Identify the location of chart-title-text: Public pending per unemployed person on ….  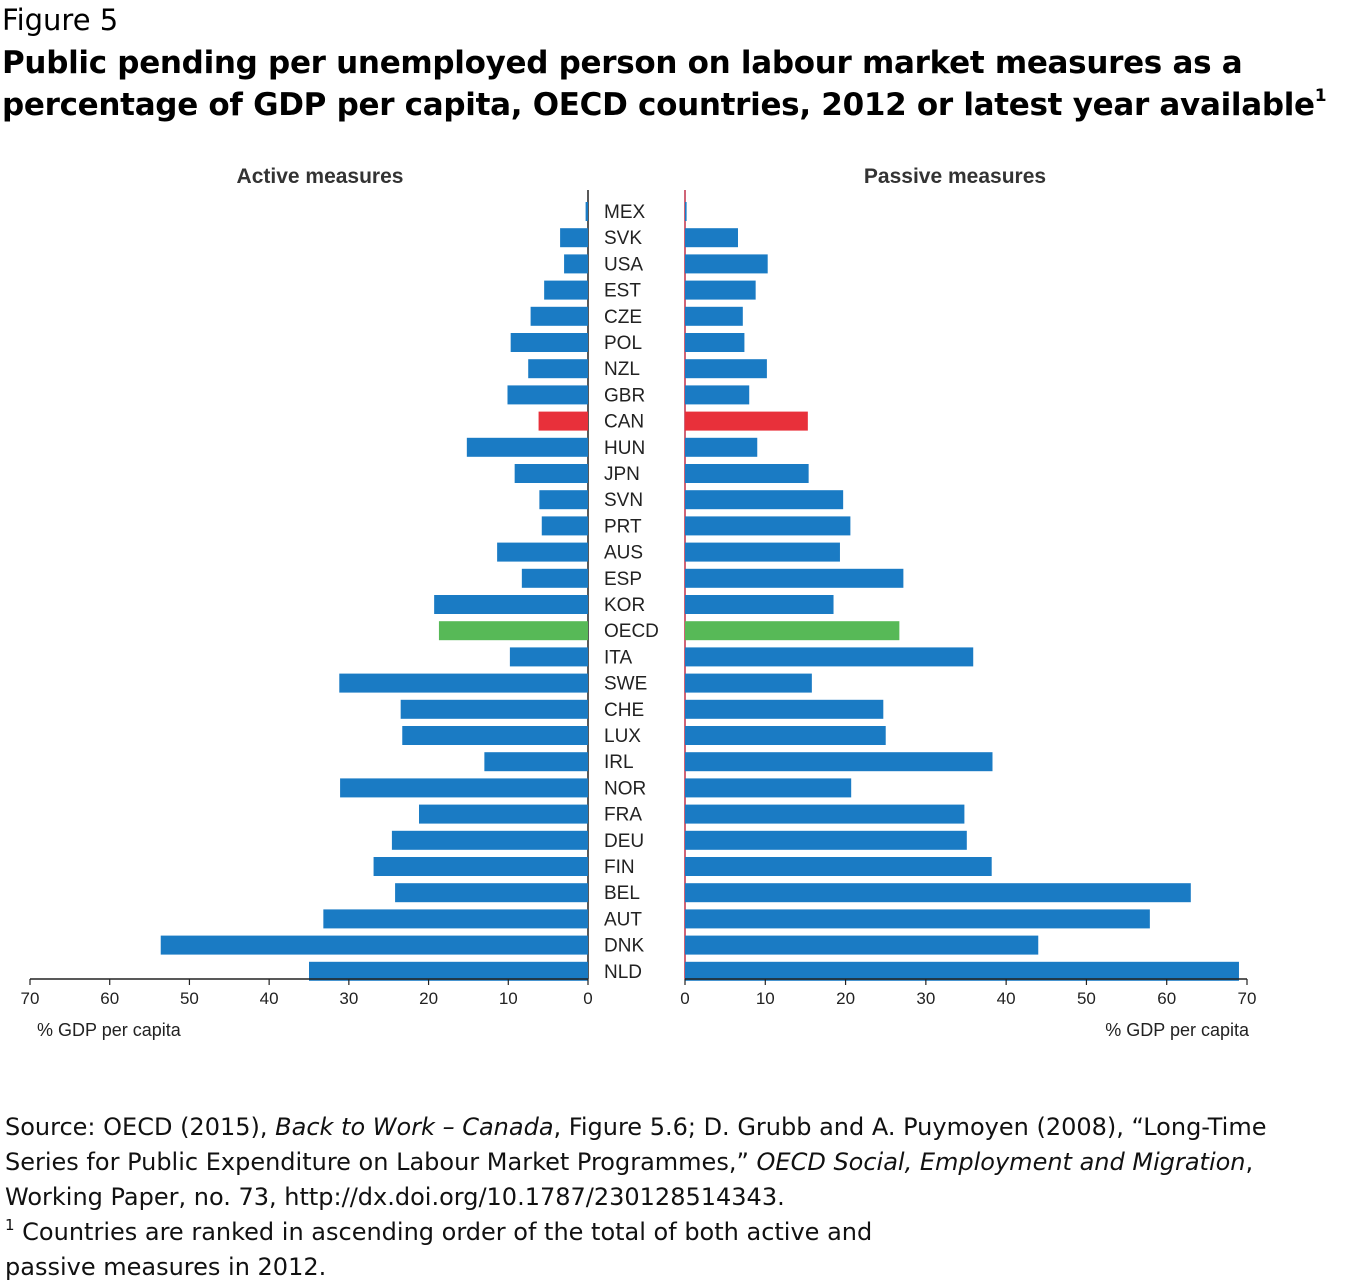
(658, 84).